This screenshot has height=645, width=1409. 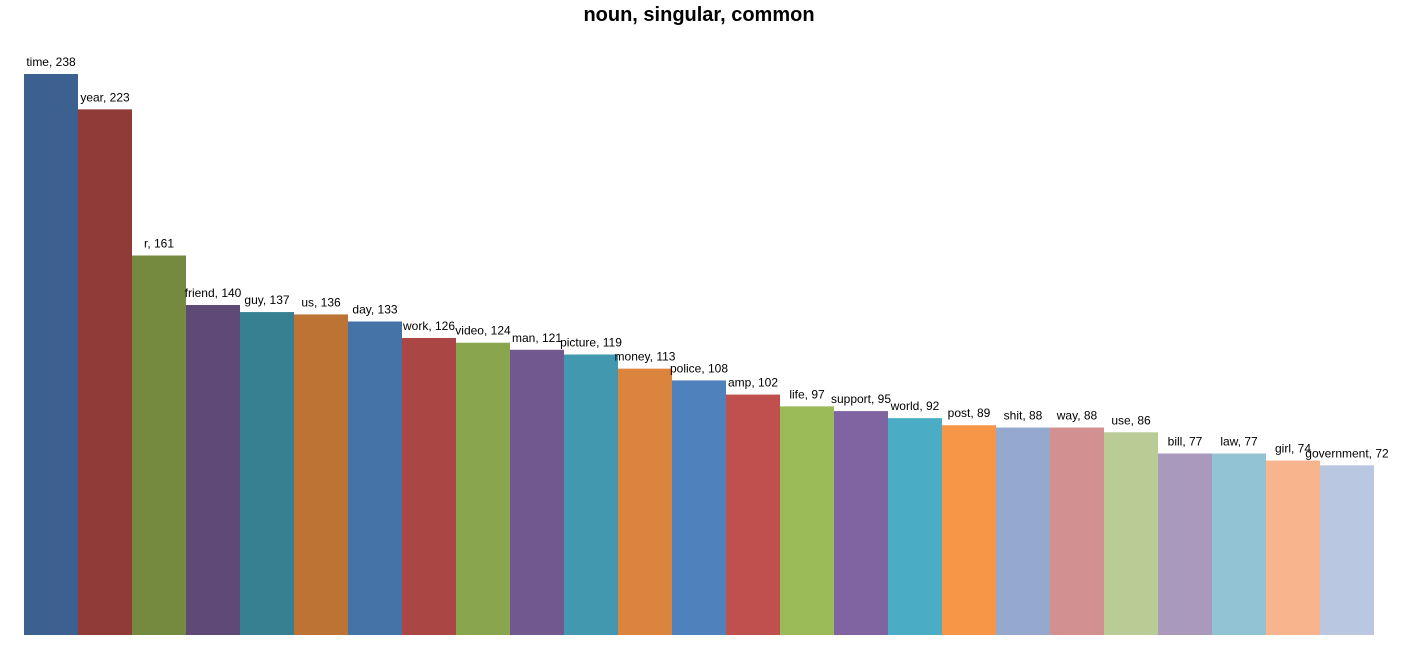 What do you see at coordinates (1077, 416) in the screenshot?
I see `data-label-way: way, 88` at bounding box center [1077, 416].